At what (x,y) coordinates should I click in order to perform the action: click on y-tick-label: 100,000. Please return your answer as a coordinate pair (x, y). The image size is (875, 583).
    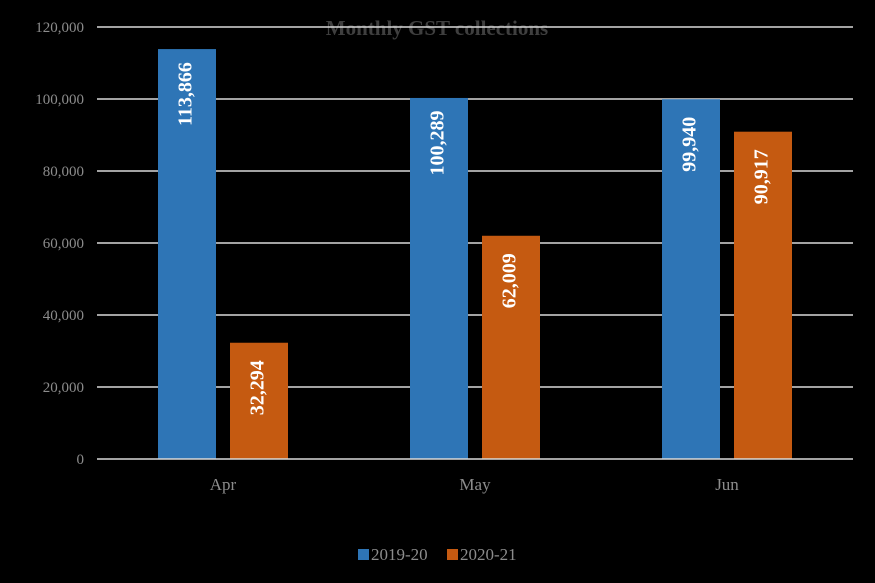
    Looking at the image, I should click on (59, 100).